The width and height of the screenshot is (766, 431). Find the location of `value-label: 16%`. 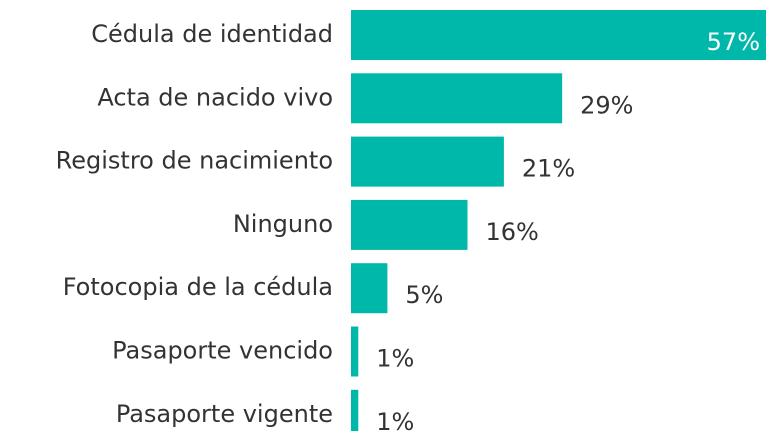

value-label: 16% is located at coordinates (511, 232).